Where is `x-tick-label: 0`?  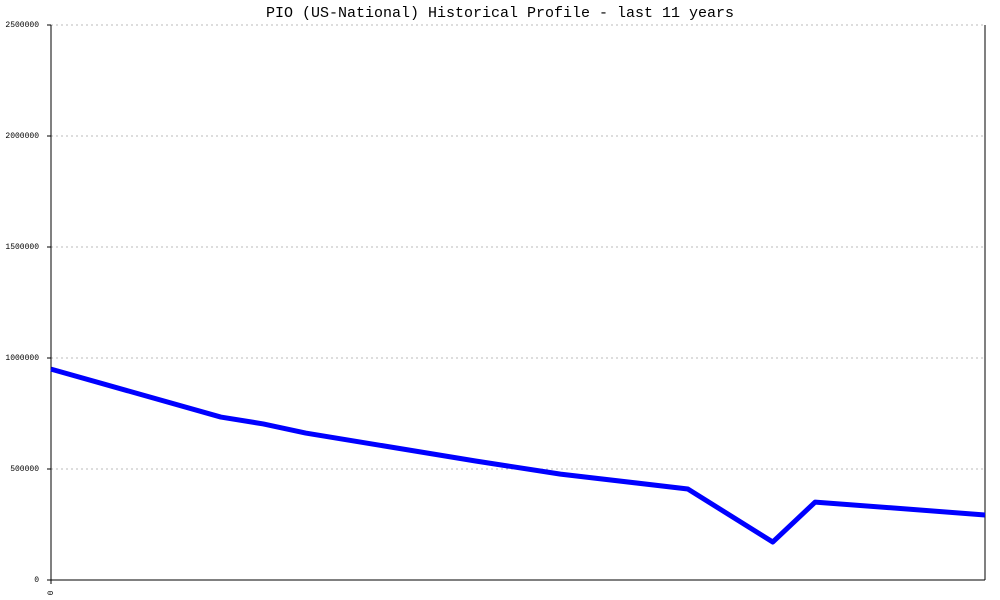 x-tick-label: 0 is located at coordinates (51, 592).